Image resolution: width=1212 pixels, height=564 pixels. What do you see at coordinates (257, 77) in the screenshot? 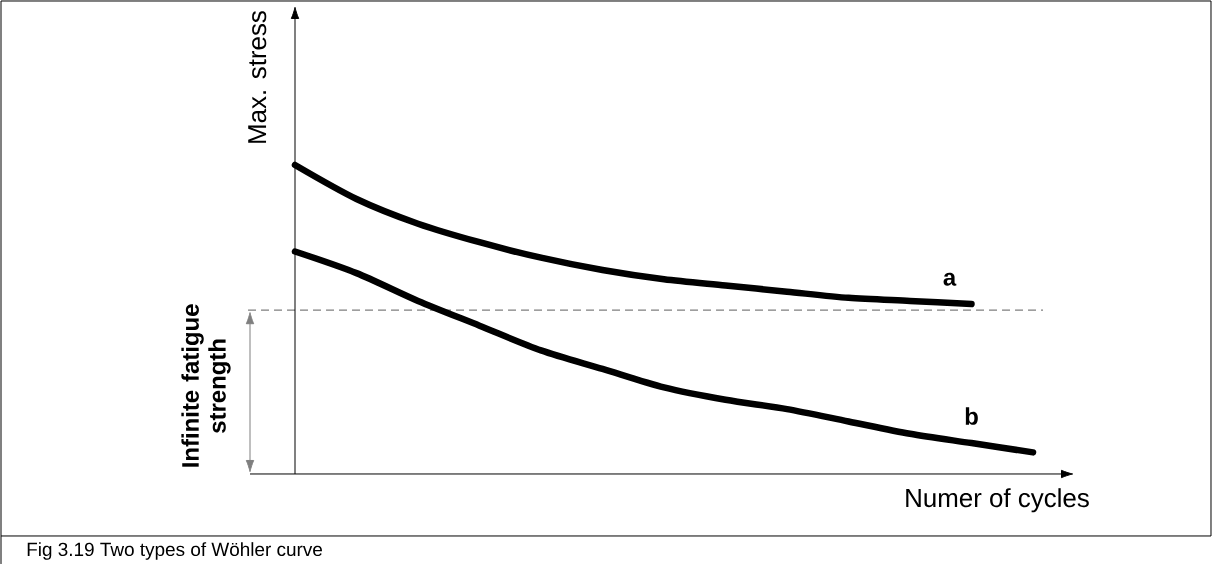
I see `y-axis-title: Max. stress` at bounding box center [257, 77].